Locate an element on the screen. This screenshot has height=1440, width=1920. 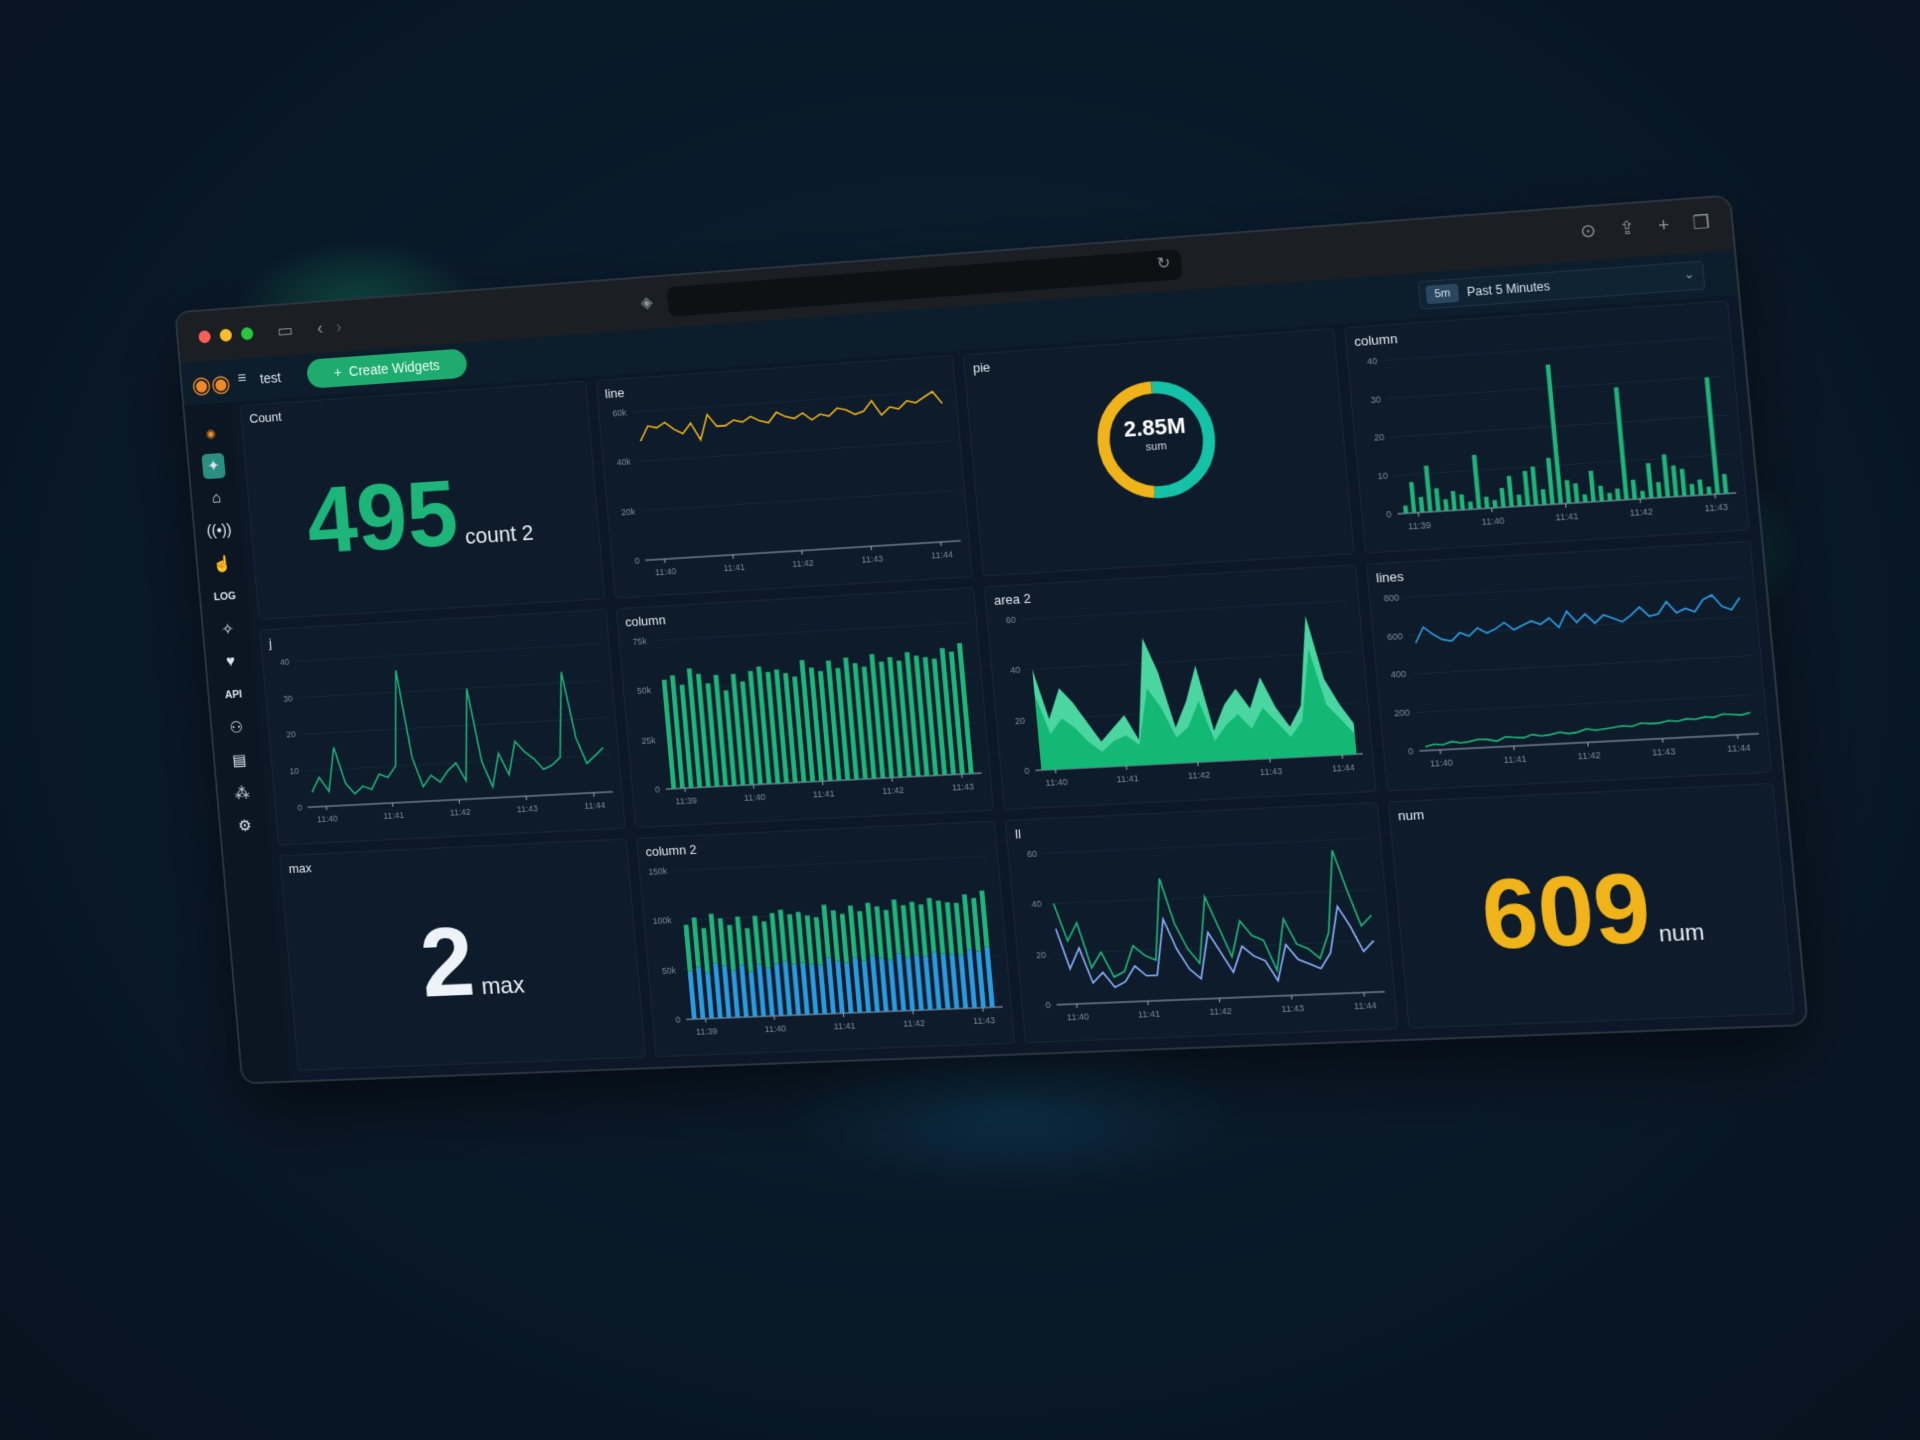
y-tick-label: 75k is located at coordinates (639, 641).